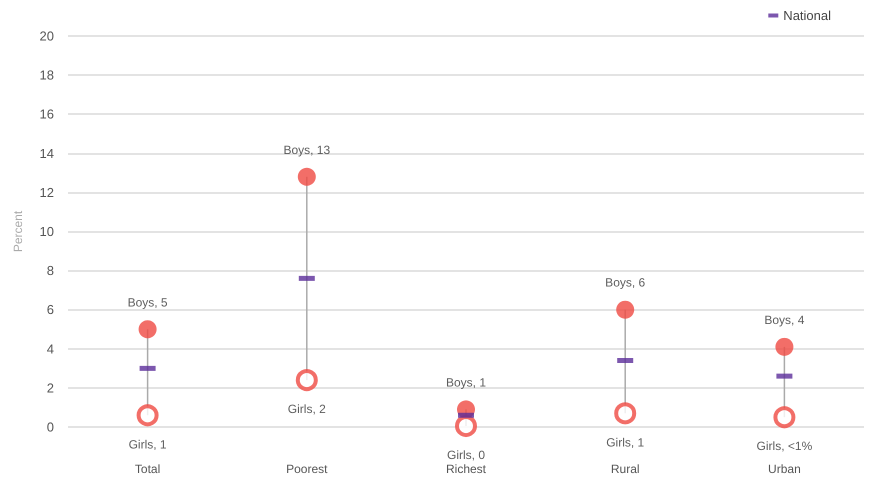  I want to click on y-tick-label: 12, so click(47, 192).